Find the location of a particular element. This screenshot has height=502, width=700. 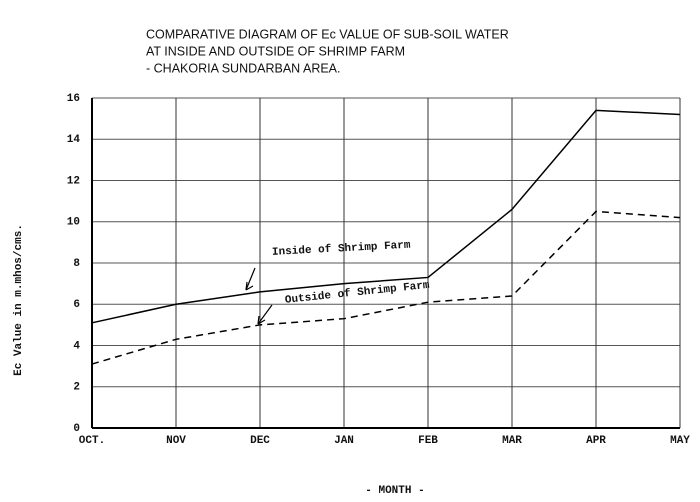

x-tick-label: JAN is located at coordinates (344, 441).